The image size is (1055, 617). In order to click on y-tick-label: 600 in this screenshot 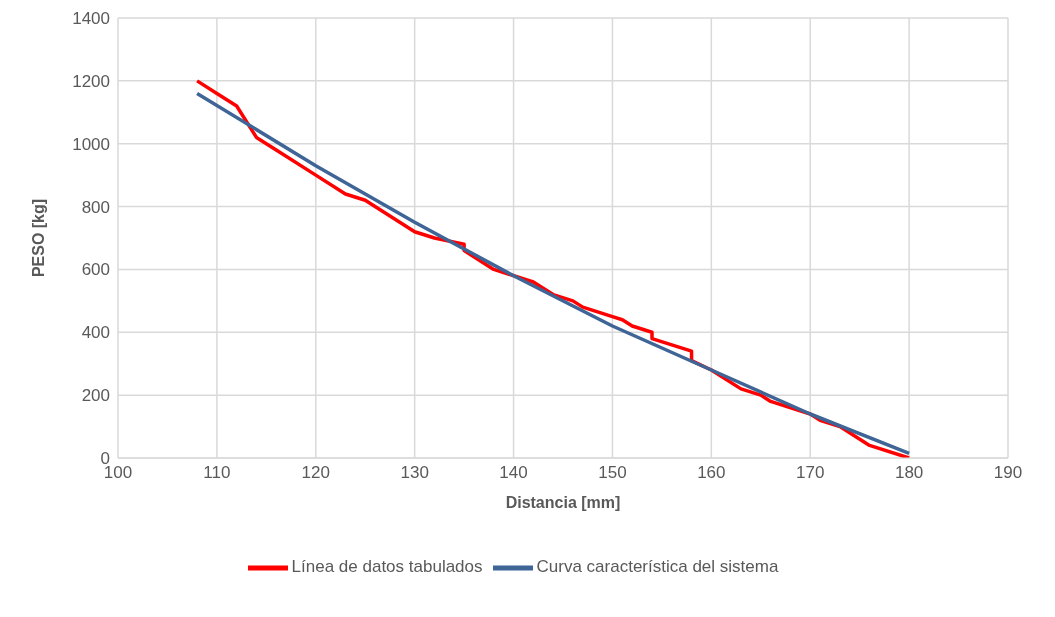, I will do `click(95, 270)`.